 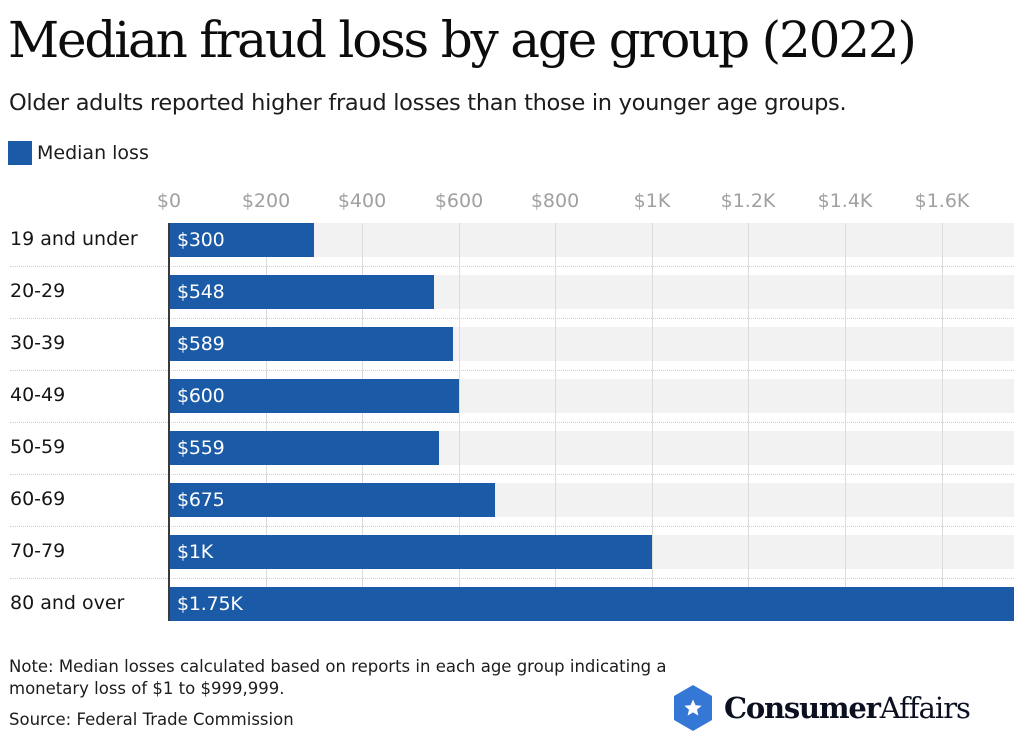 I want to click on category-label: 60-69, so click(x=38, y=499).